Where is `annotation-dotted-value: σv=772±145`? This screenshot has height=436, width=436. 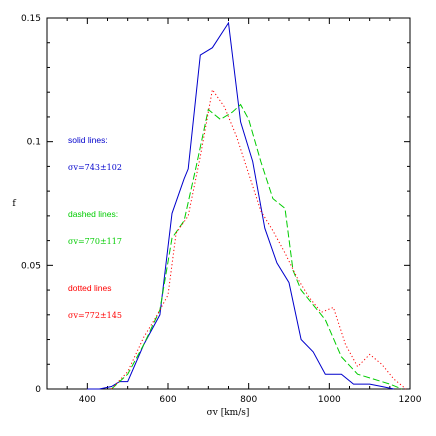
annotation-dotted-value: σv=772±145 is located at coordinates (95, 315).